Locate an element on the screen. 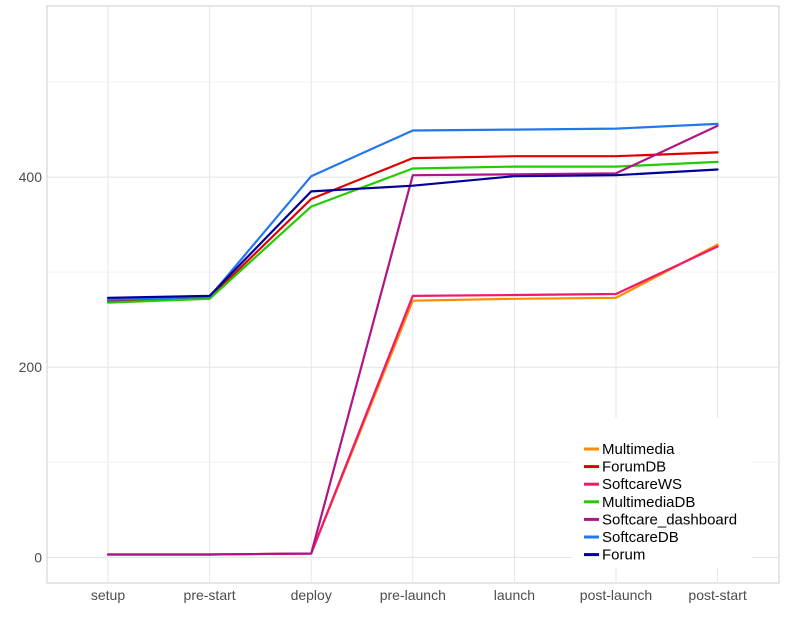  legend-label: Multimedia is located at coordinates (638, 449).